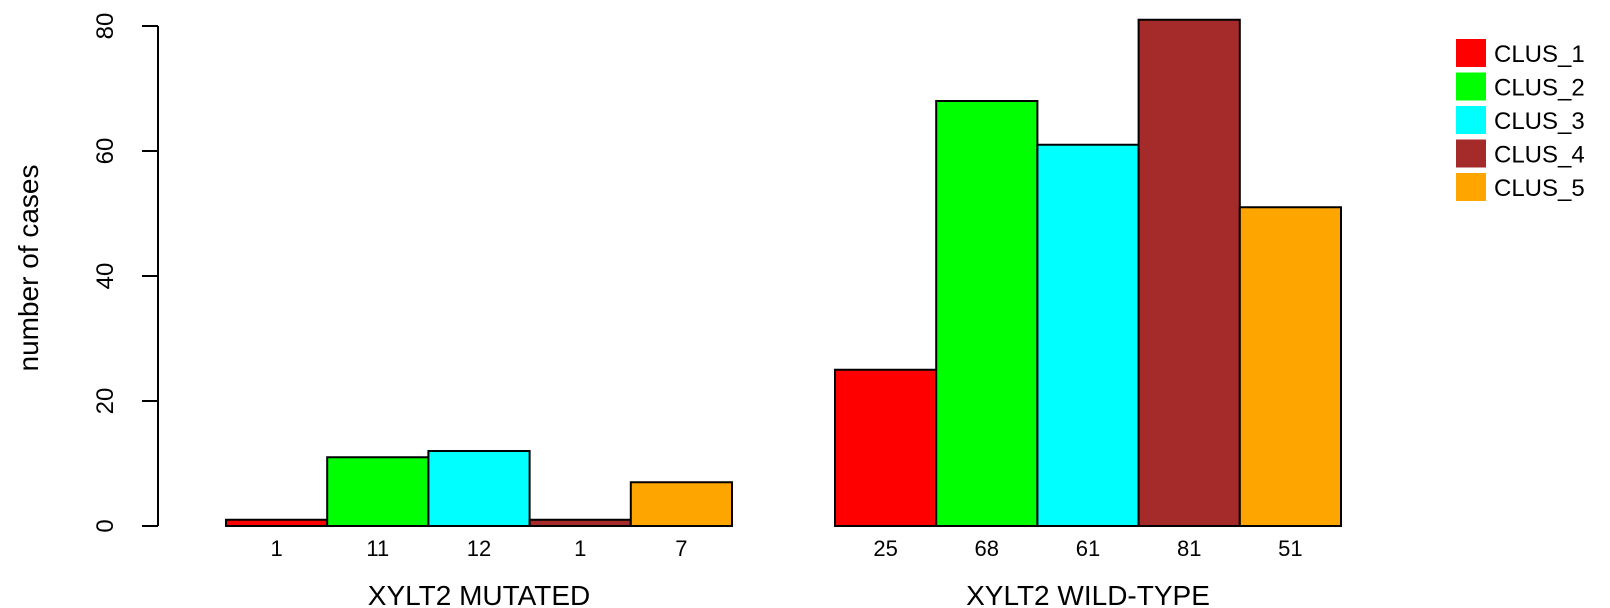 This screenshot has width=1610, height=608. Describe the element at coordinates (1539, 54) in the screenshot. I see `legend-label: CLUS_1` at that location.